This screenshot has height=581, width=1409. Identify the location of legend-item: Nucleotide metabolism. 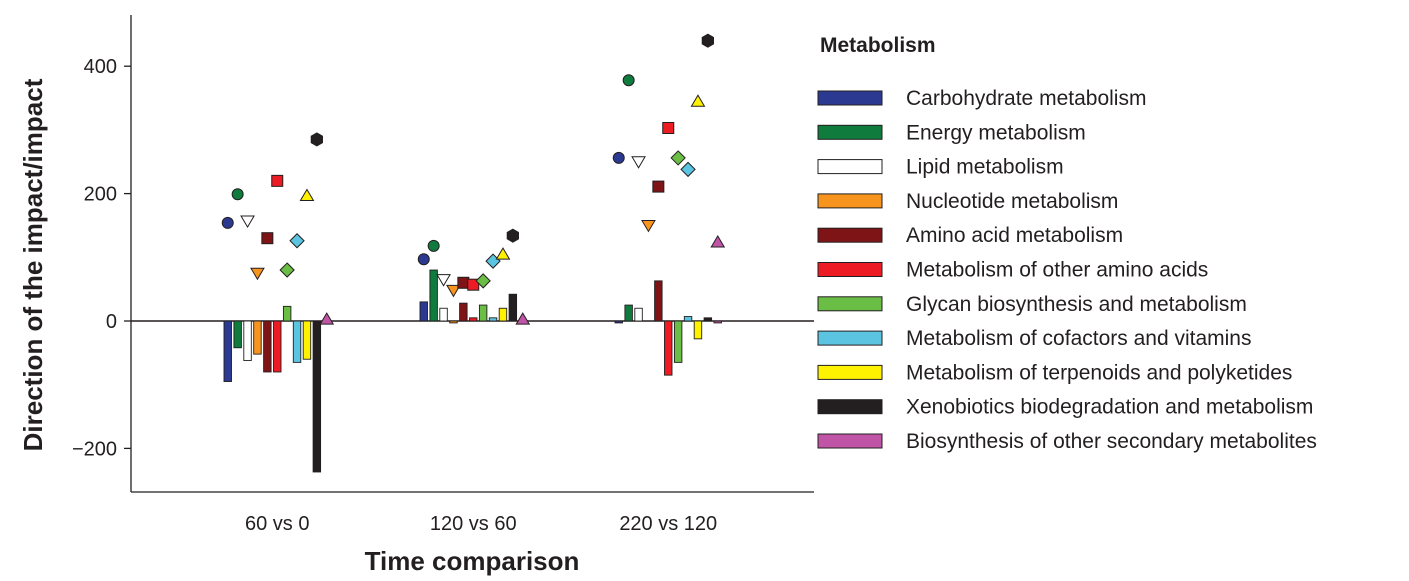
(967, 201).